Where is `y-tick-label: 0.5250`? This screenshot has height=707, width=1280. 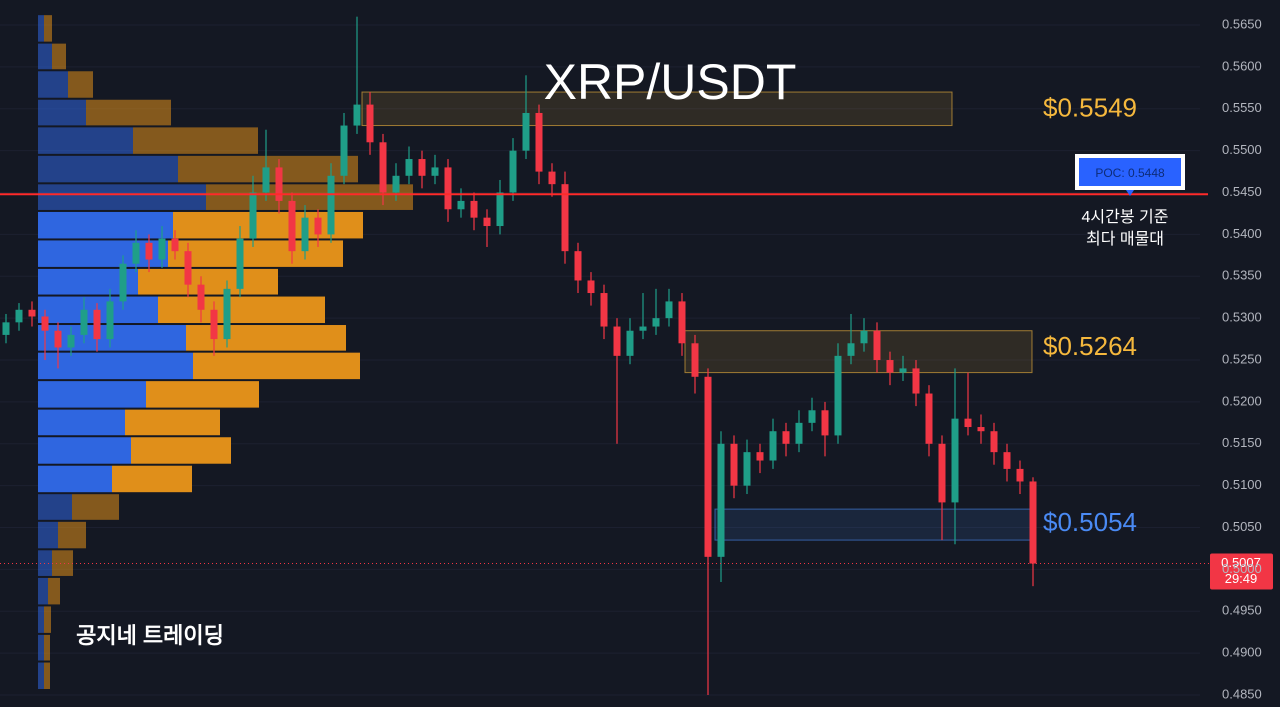
y-tick-label: 0.5250 is located at coordinates (1242, 358).